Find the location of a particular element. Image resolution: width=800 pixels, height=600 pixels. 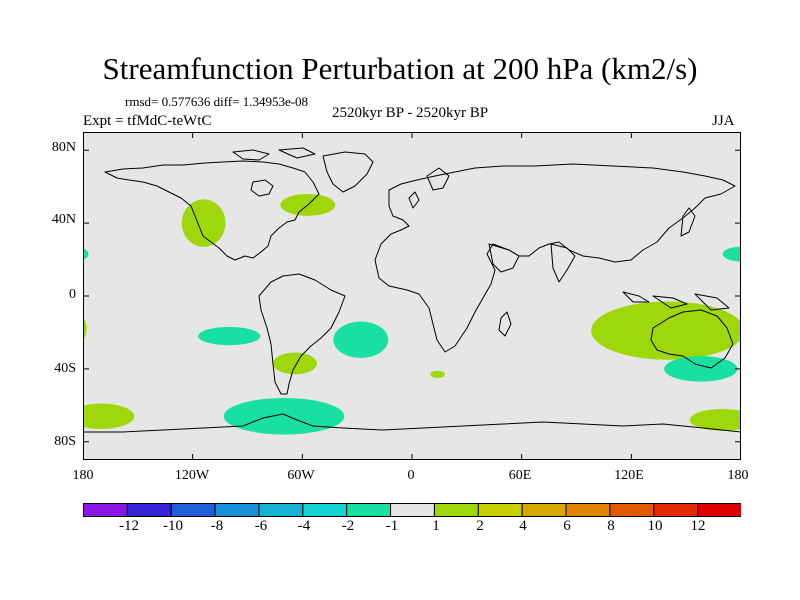

anomaly-south-america-positive is located at coordinates (295, 363).